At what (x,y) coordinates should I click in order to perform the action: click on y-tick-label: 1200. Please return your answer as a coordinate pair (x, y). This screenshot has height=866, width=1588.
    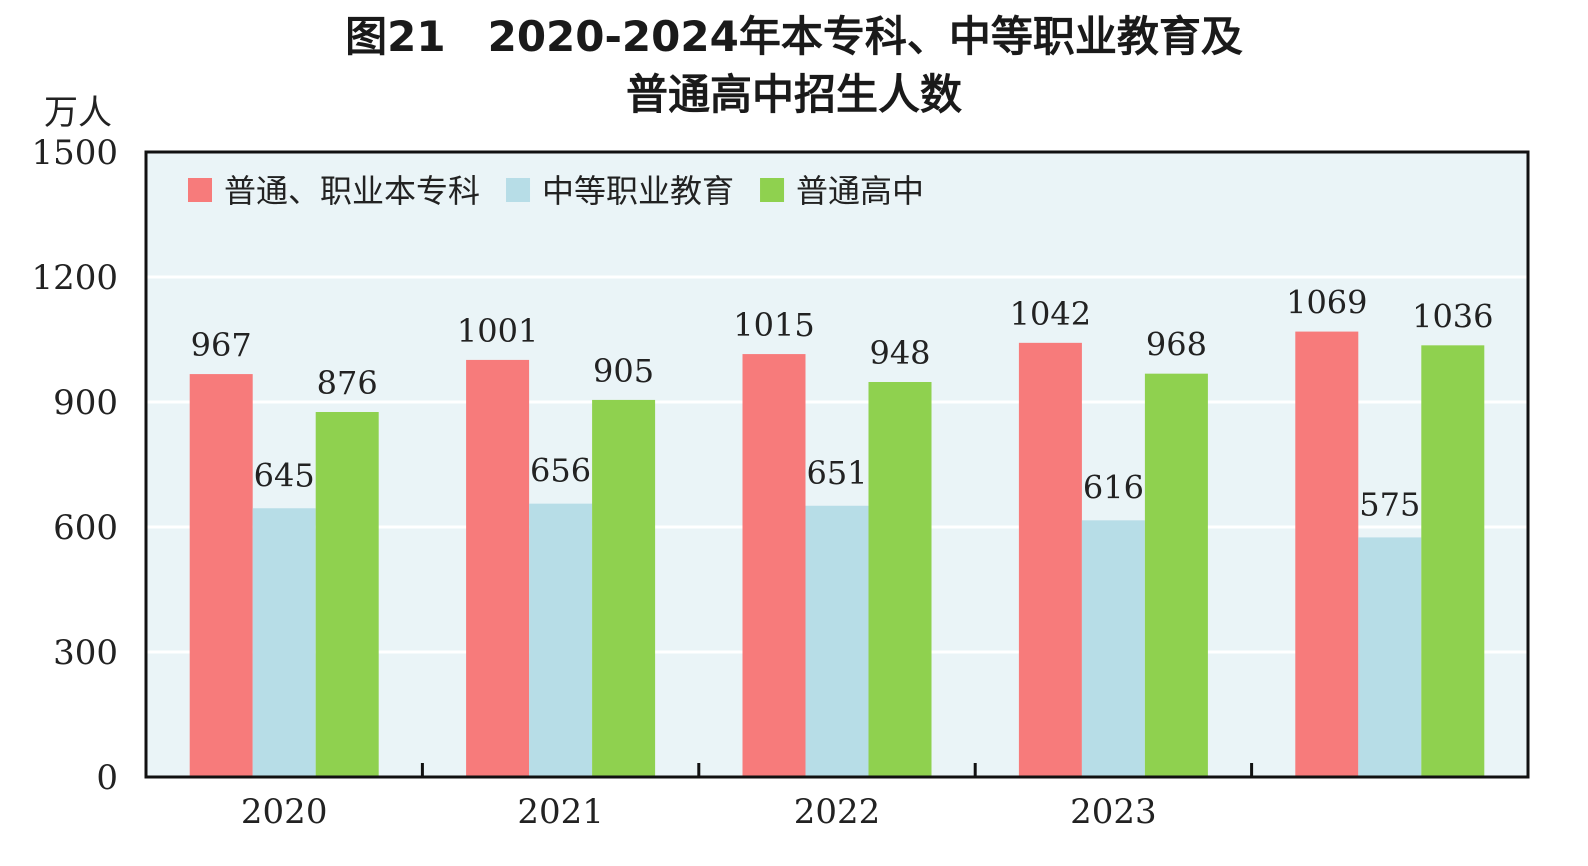
    Looking at the image, I should click on (74, 278).